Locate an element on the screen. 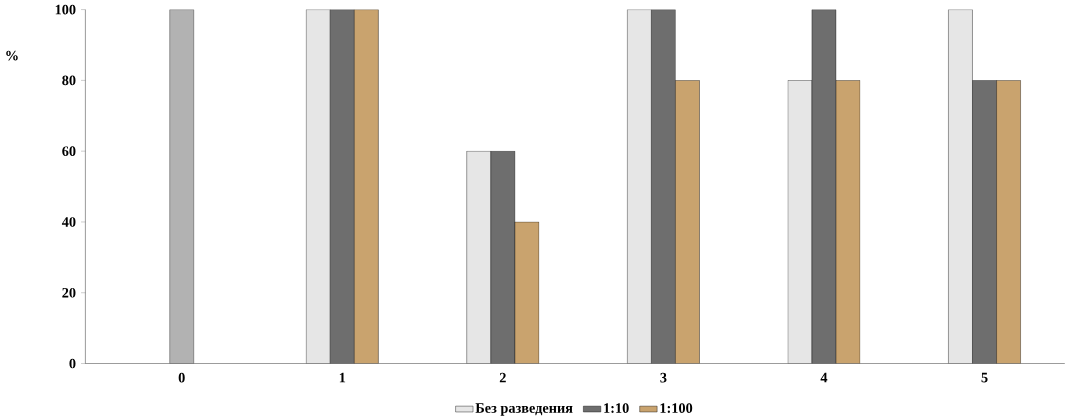 The image size is (1065, 419). x-tick-label: 2 is located at coordinates (502, 377).